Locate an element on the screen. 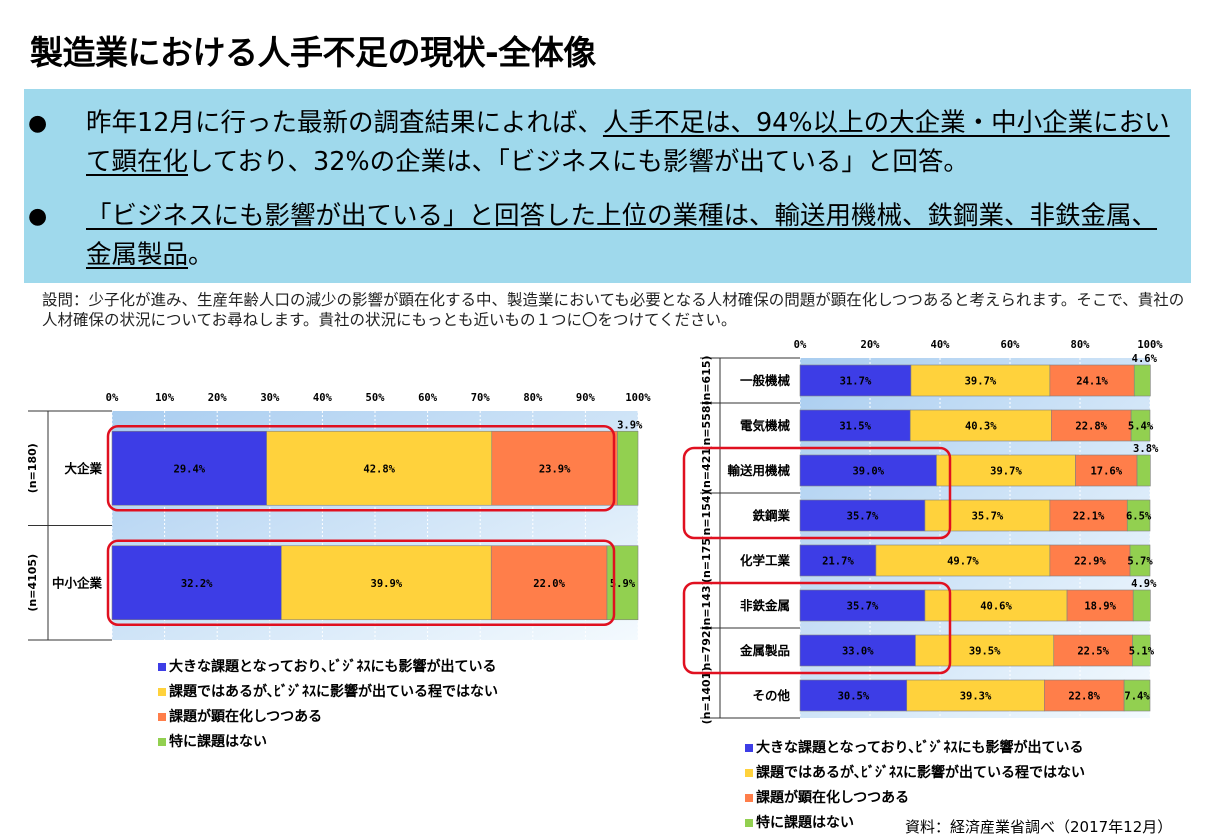 Image resolution: width=1208 pixels, height=837 pixels. data-label: 23.9% is located at coordinates (555, 469).